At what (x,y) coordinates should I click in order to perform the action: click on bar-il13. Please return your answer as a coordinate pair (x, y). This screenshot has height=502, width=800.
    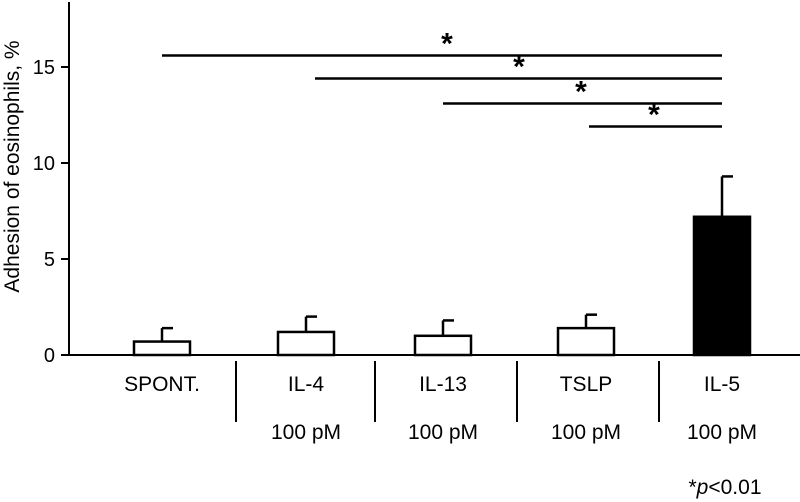
    Looking at the image, I should click on (443, 345).